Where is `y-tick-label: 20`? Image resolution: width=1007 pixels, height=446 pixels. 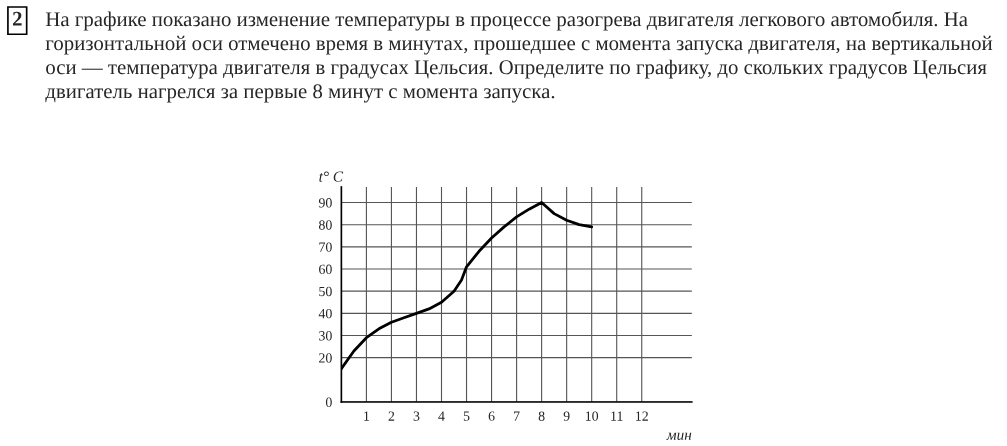
y-tick-label: 20 is located at coordinates (325, 358).